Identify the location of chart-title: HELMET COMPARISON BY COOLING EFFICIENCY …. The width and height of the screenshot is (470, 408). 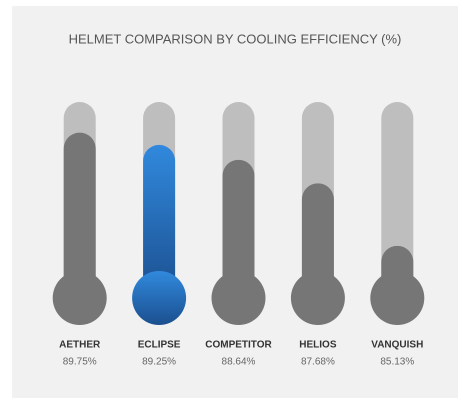
(235, 38).